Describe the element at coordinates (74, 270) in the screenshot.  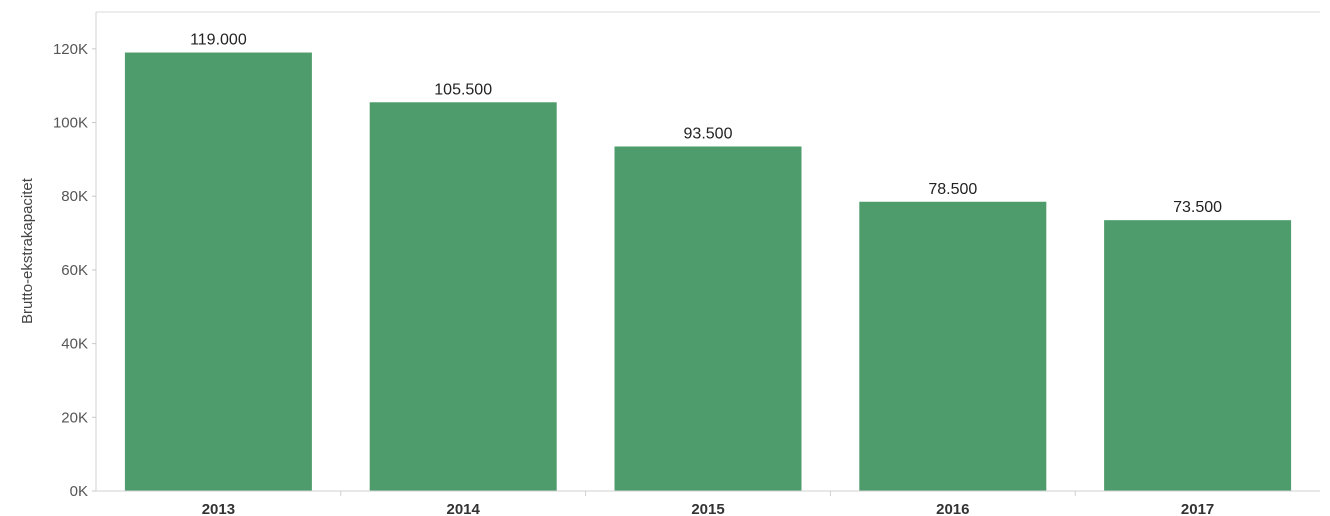
I see `y-tick-label: 60K` at that location.